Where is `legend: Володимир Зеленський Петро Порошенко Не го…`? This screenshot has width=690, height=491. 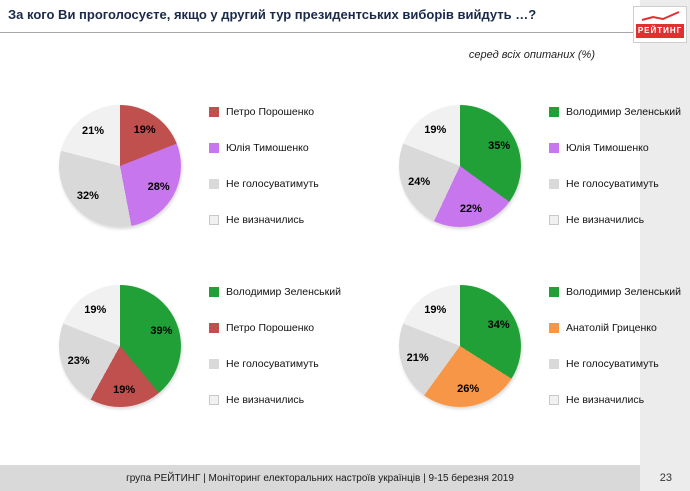
legend: Володимир Зеленський Петро Порошенко Не го… is located at coordinates (275, 346).